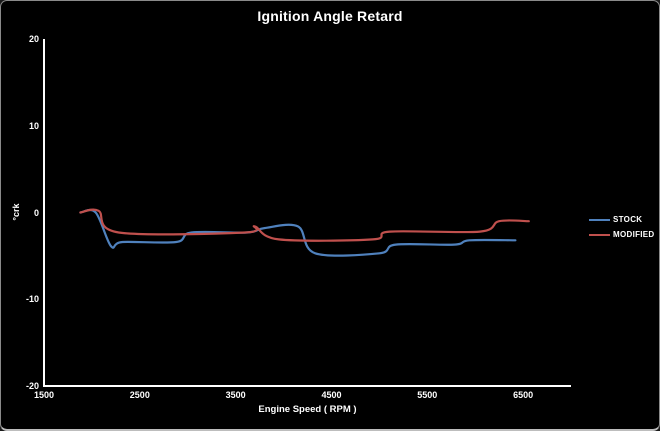  I want to click on y-tick-label: -20, so click(32, 386).